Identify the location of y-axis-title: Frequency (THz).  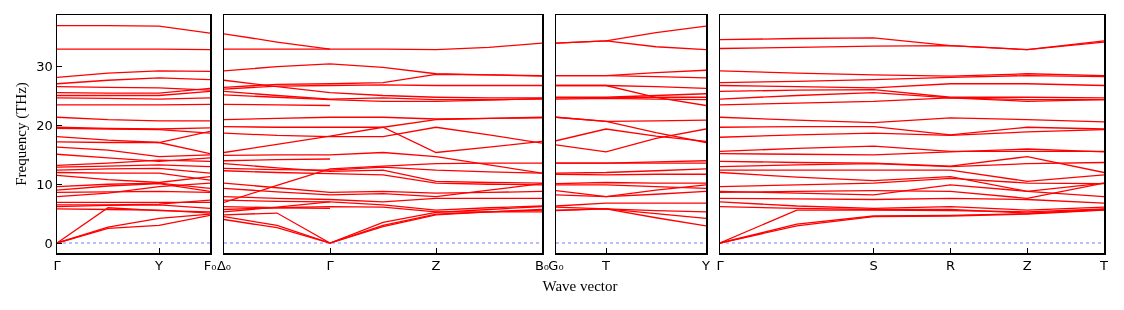
(21, 134).